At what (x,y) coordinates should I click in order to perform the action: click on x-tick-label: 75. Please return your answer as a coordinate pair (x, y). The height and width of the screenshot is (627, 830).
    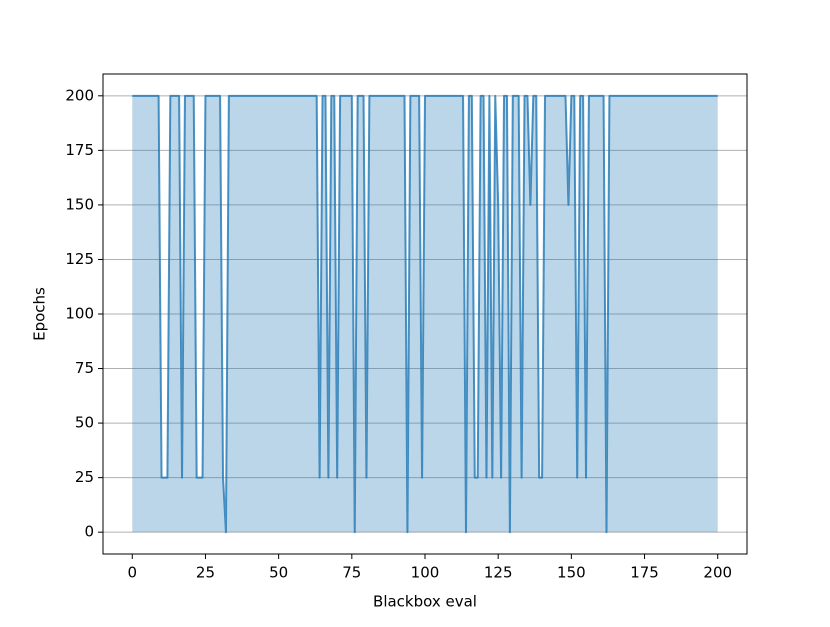
    Looking at the image, I should click on (351, 573).